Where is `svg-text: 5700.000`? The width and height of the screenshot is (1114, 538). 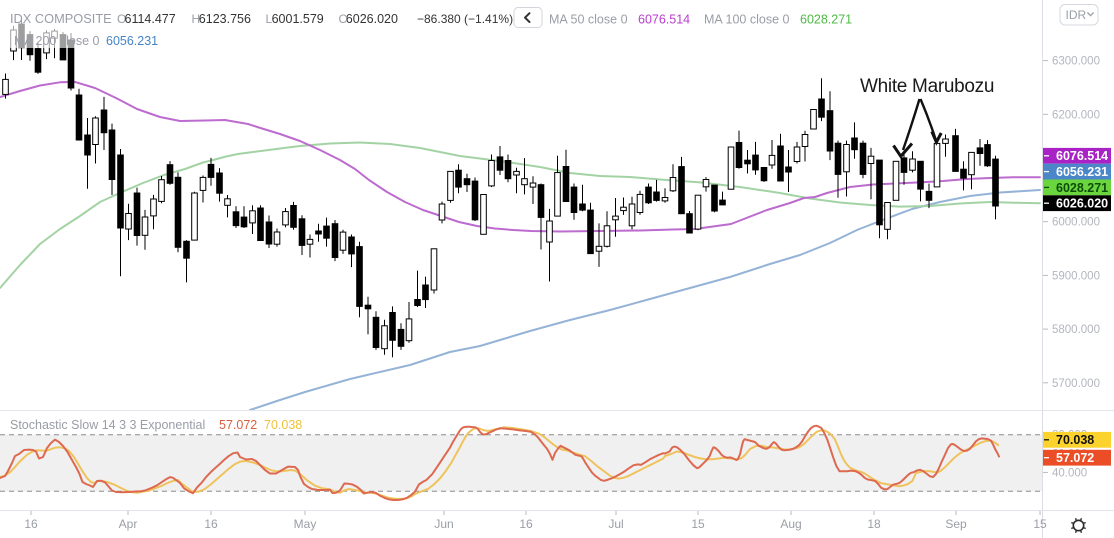
svg-text: 5700.000 is located at coordinates (1076, 384).